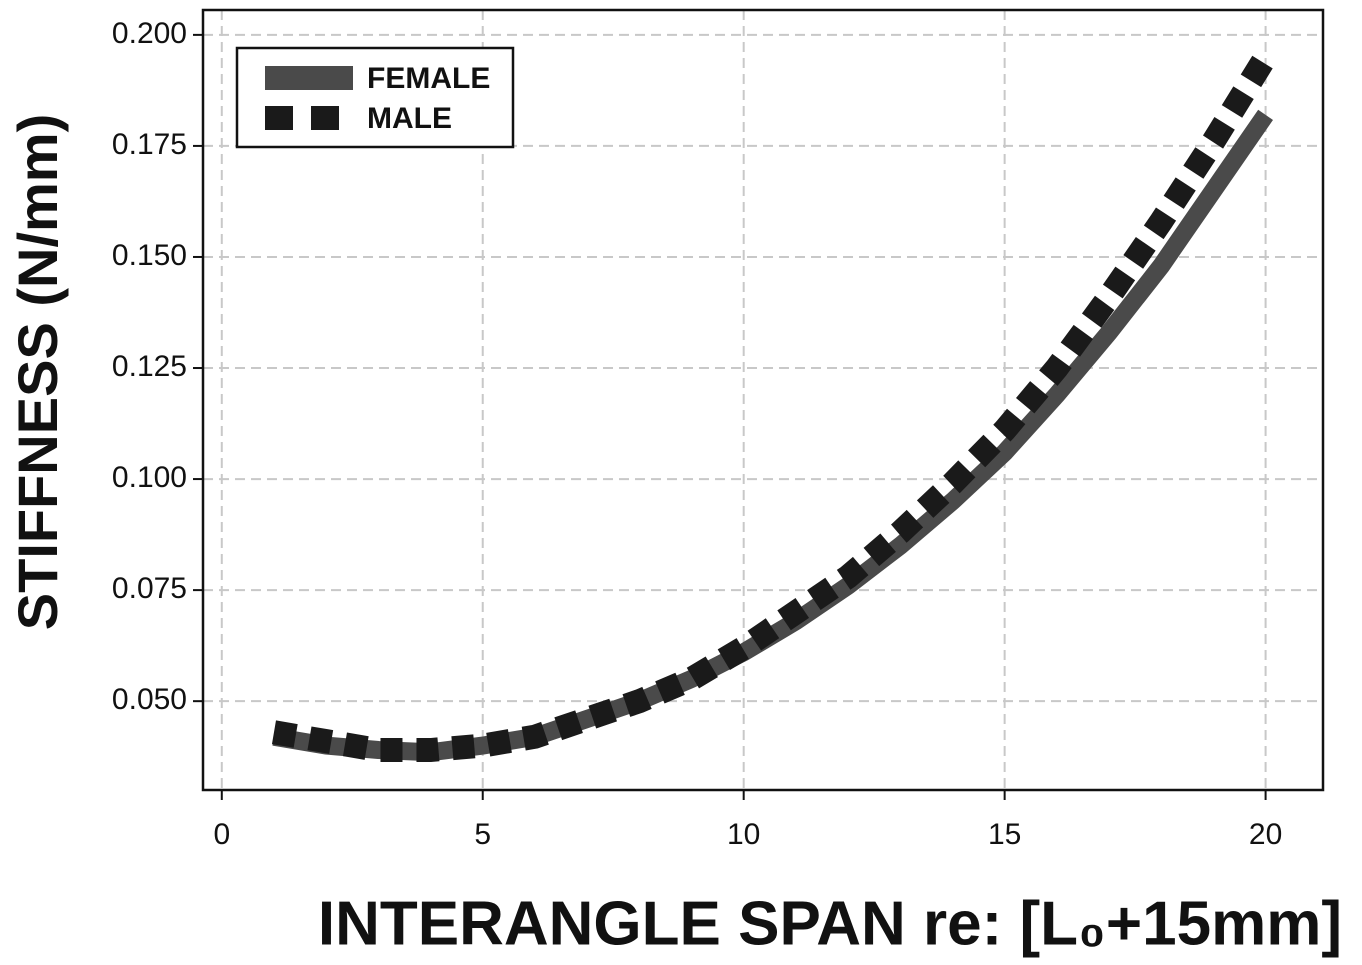 The width and height of the screenshot is (1362, 965). I want to click on legend-label: FEMALE, so click(428, 78).